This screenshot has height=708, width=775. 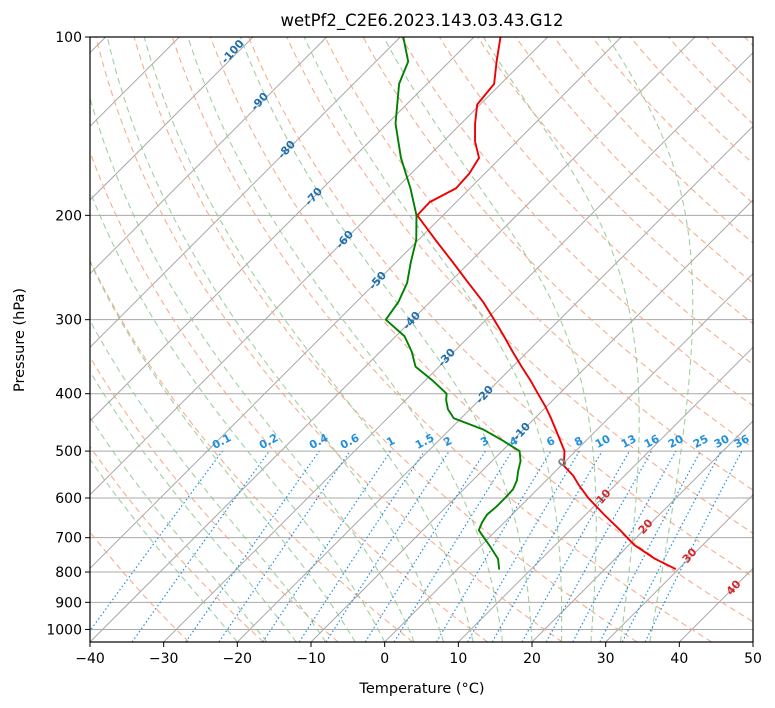 What do you see at coordinates (550, 441) in the screenshot?
I see `mixing-ratio-label: 6` at bounding box center [550, 441].